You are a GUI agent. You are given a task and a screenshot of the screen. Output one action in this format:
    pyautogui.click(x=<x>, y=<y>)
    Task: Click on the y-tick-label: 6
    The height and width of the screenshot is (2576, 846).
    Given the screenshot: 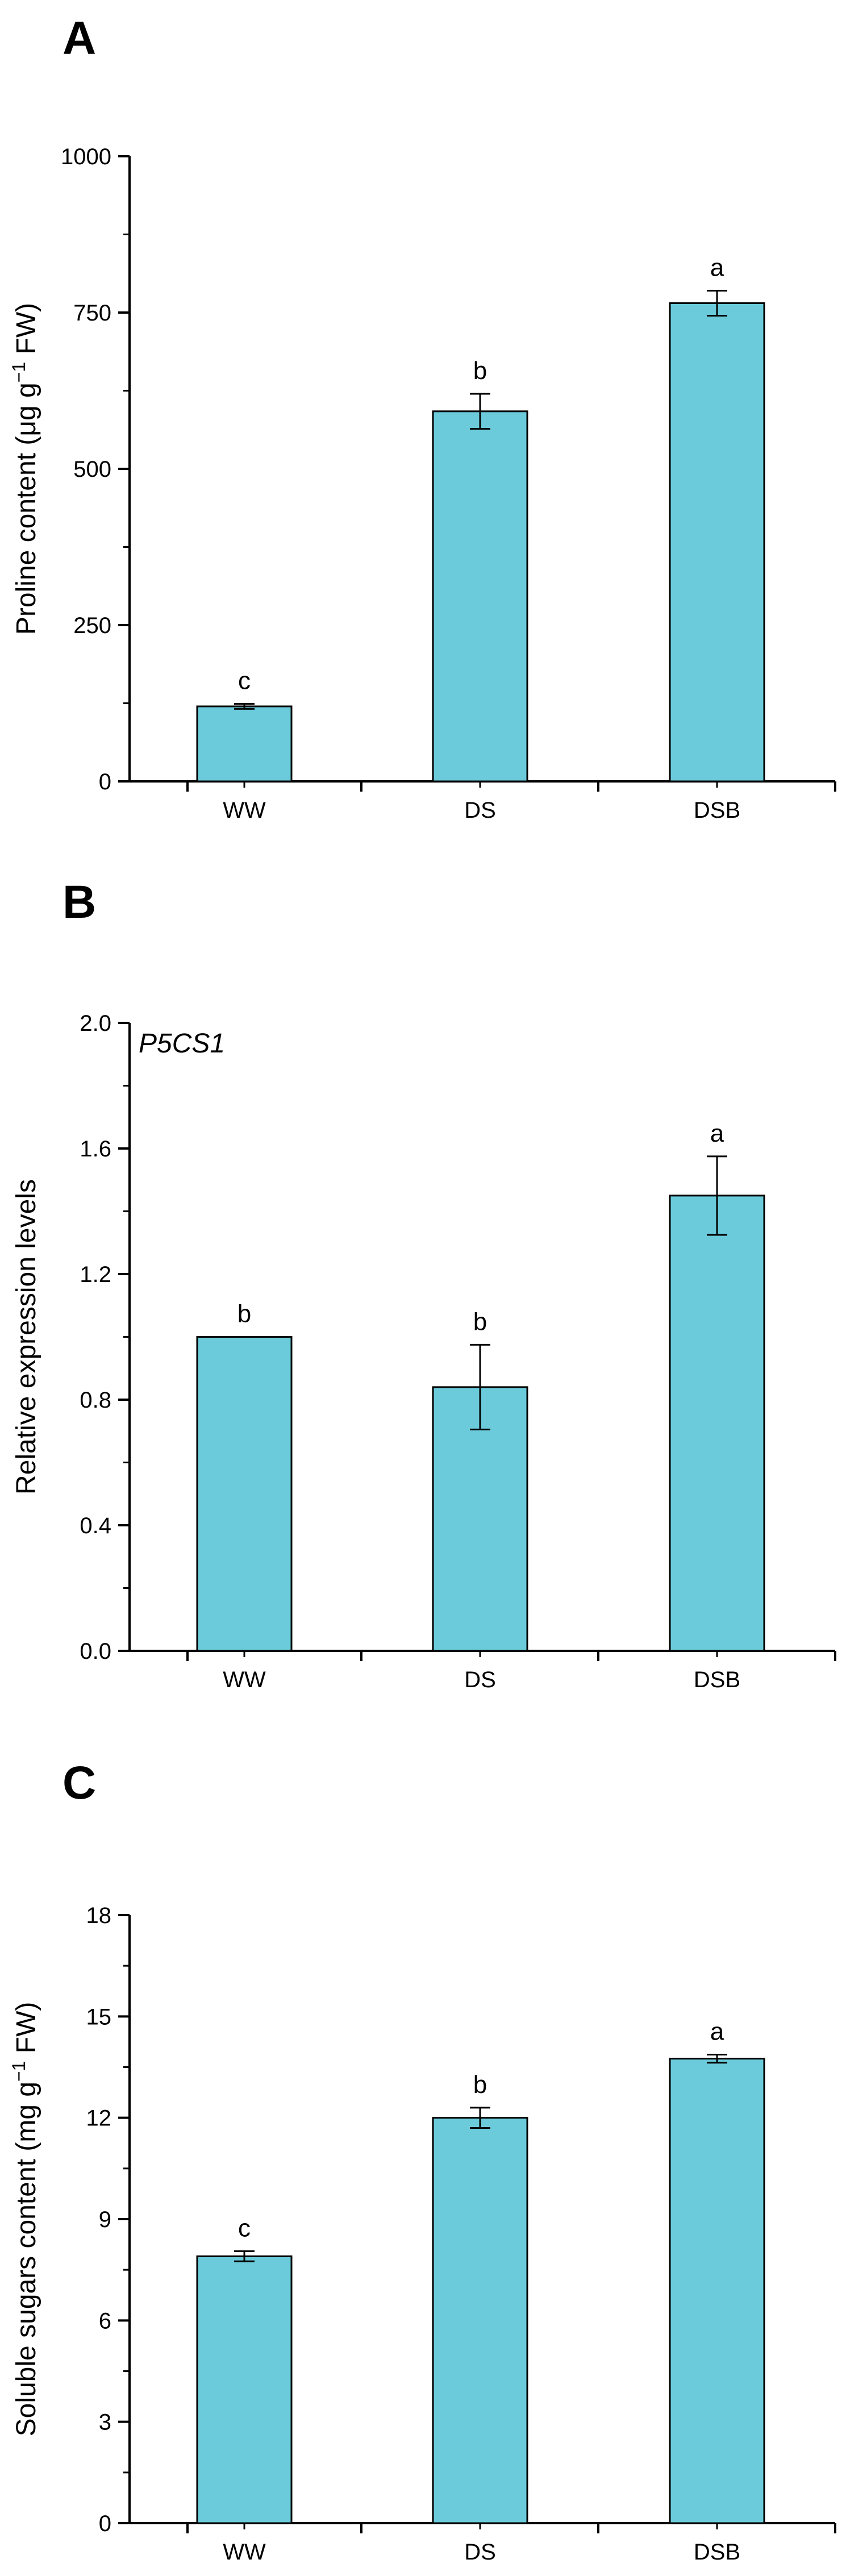 What is the action you would take?
    pyautogui.click(x=105, y=2320)
    